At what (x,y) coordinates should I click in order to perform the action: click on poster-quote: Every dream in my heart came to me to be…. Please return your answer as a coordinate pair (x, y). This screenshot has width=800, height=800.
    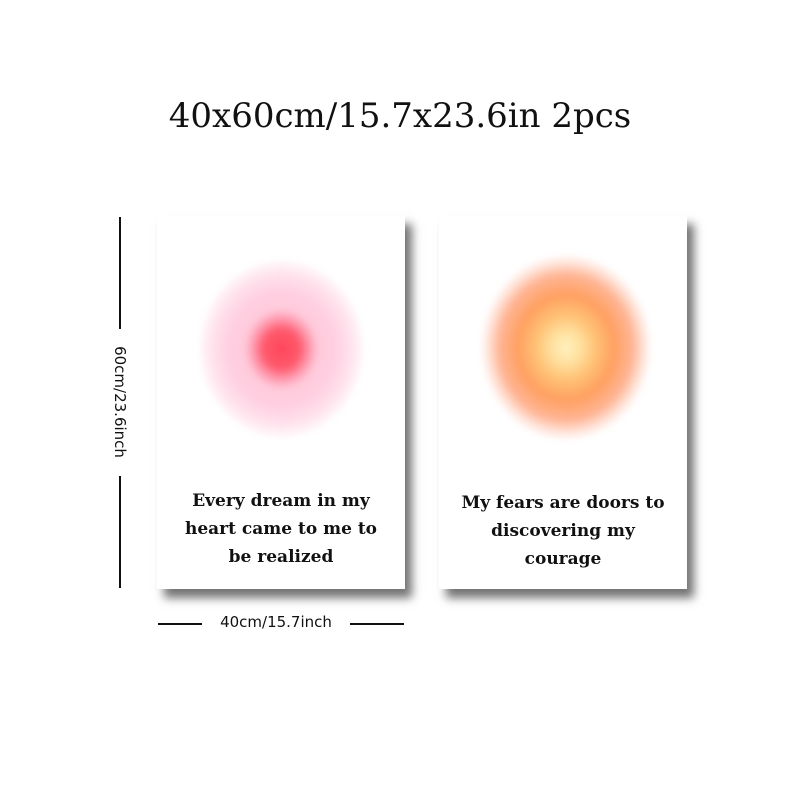
    Looking at the image, I should click on (281, 529).